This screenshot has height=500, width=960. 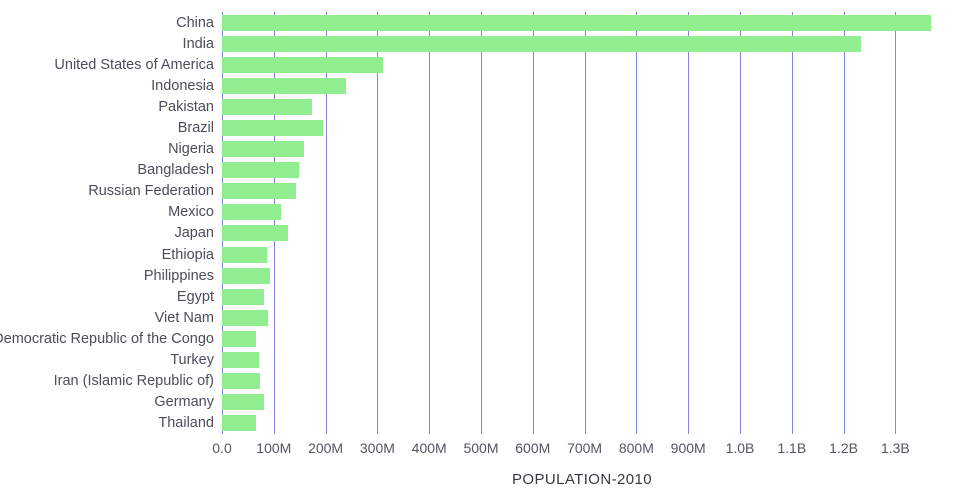 What do you see at coordinates (134, 64) in the screenshot?
I see `y-tick-label: United States of America` at bounding box center [134, 64].